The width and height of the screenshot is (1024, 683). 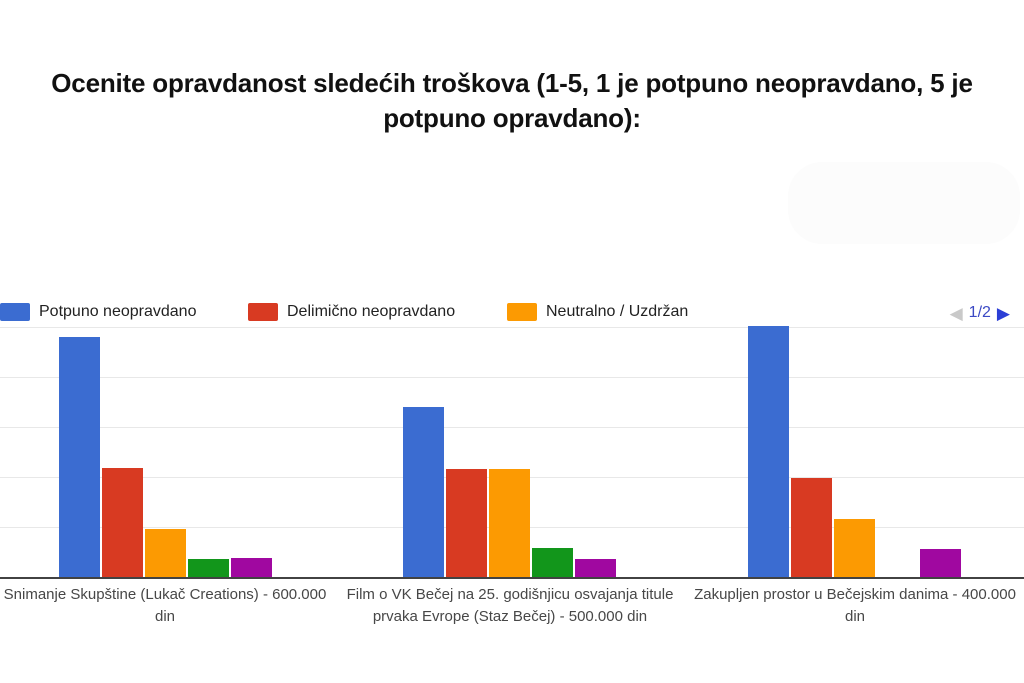 What do you see at coordinates (371, 311) in the screenshot?
I see `legend-label: Delimično neopravdano` at bounding box center [371, 311].